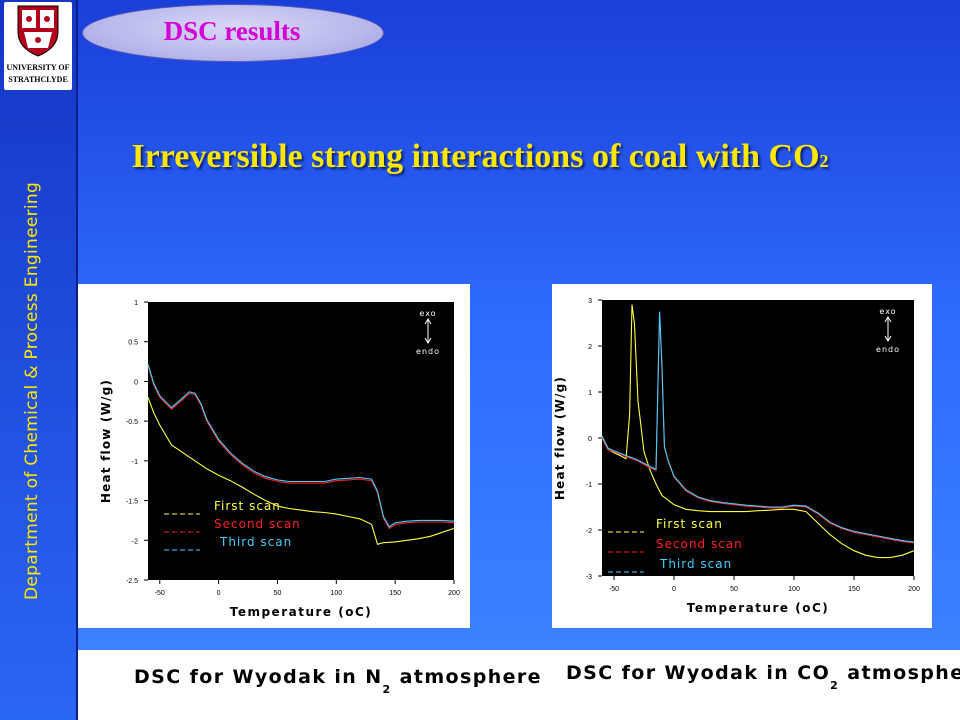 This screenshot has width=960, height=720. What do you see at coordinates (903, 673) in the screenshot?
I see `caption-co2-end: atmosphere` at bounding box center [903, 673].